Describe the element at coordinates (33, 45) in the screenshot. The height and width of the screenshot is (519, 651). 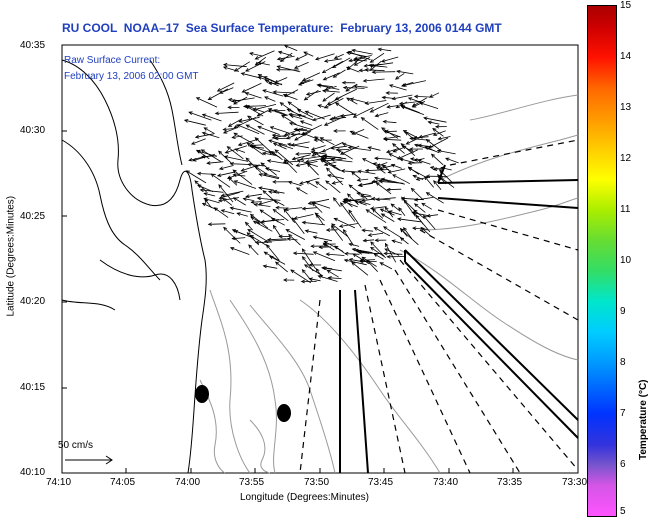
I see `y-tick-label: 40:35` at that location.